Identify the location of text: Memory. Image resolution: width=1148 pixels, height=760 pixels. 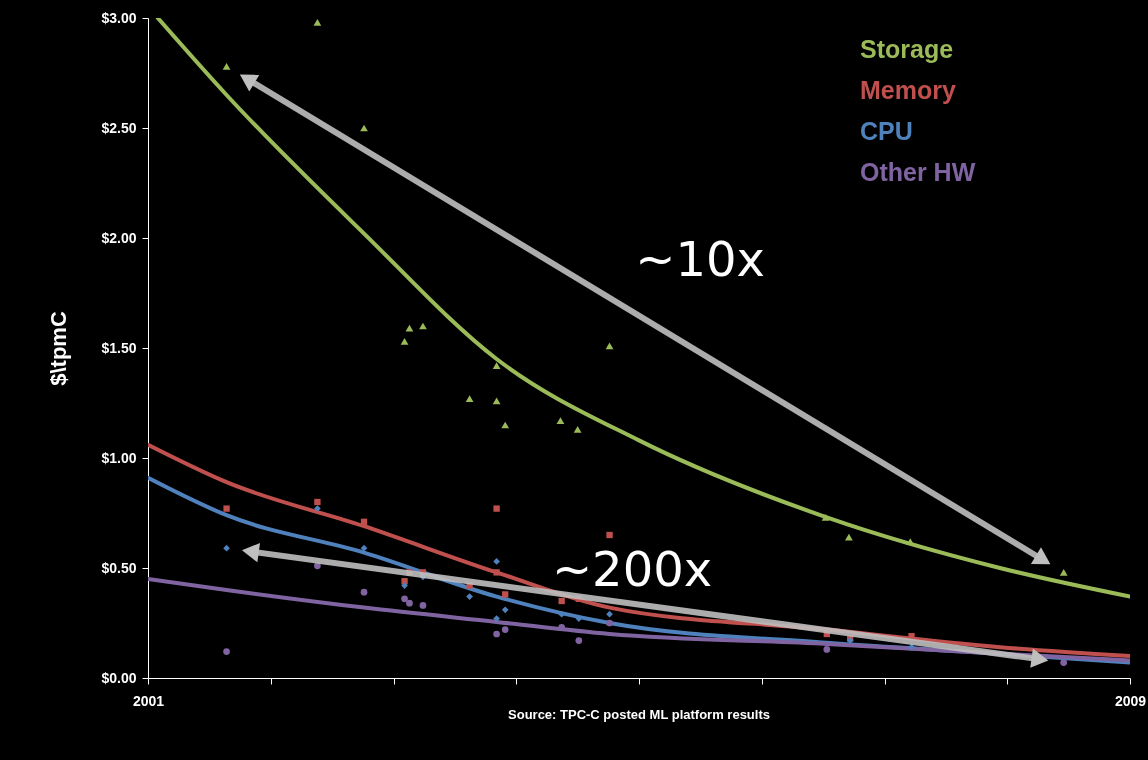
(908, 90).